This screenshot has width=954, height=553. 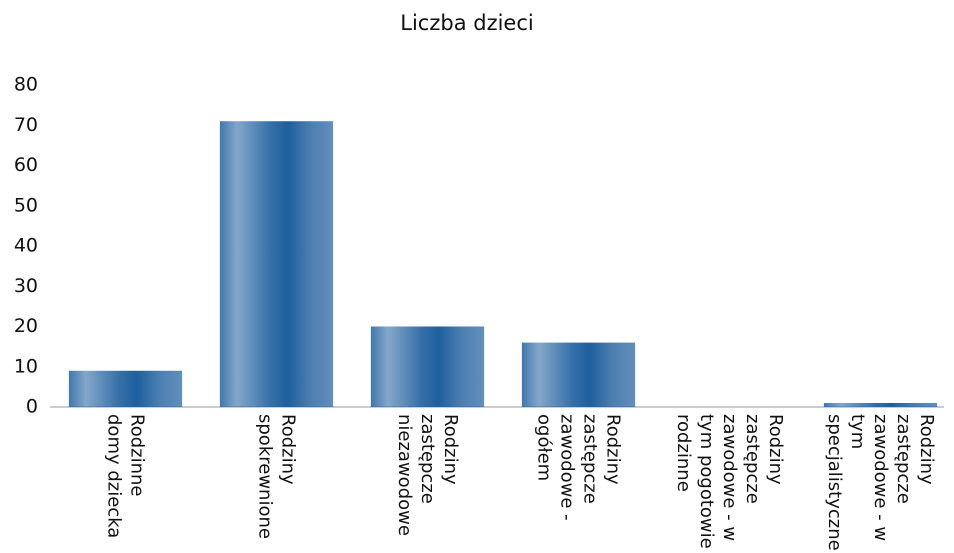 I want to click on x-tick-label: Rodziny spokrewnione, so click(x=276, y=476).